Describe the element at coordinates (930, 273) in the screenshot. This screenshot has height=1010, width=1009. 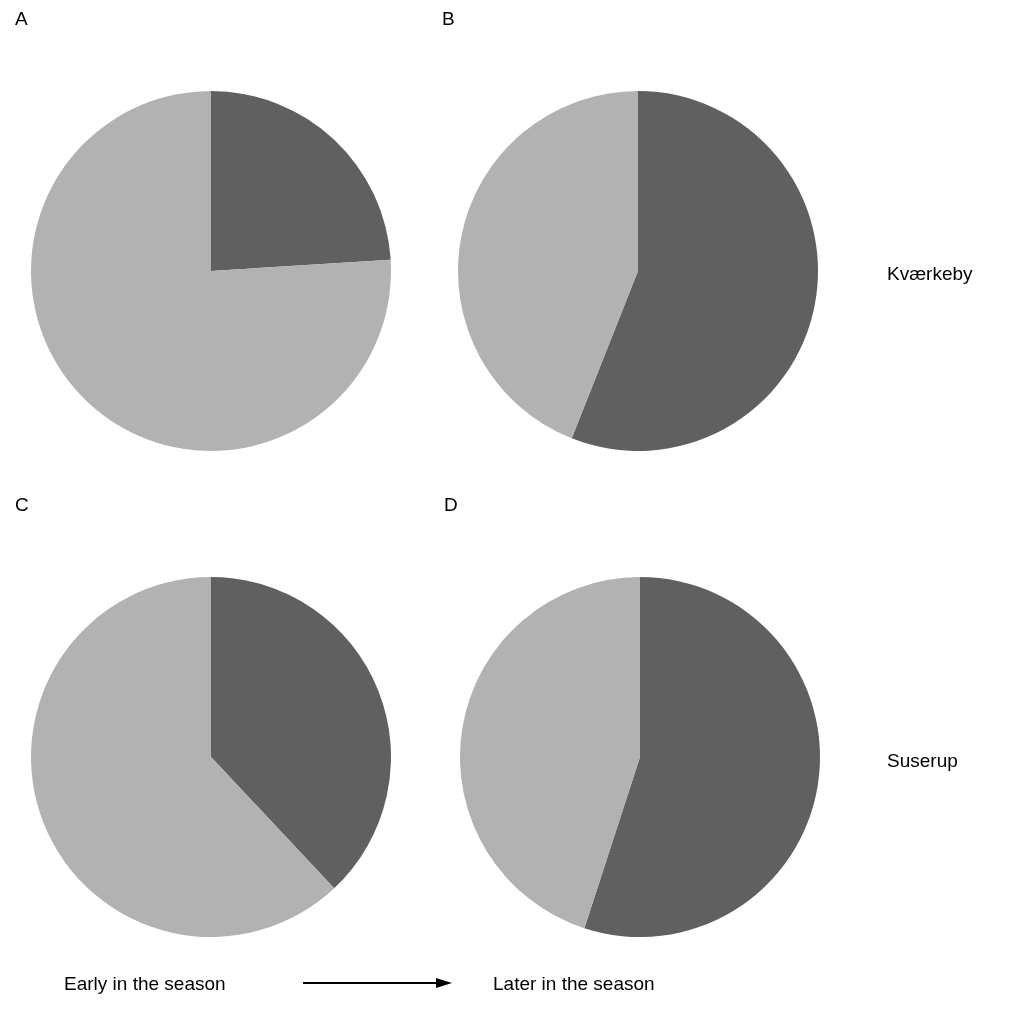
I see `text: Kværkeby` at that location.